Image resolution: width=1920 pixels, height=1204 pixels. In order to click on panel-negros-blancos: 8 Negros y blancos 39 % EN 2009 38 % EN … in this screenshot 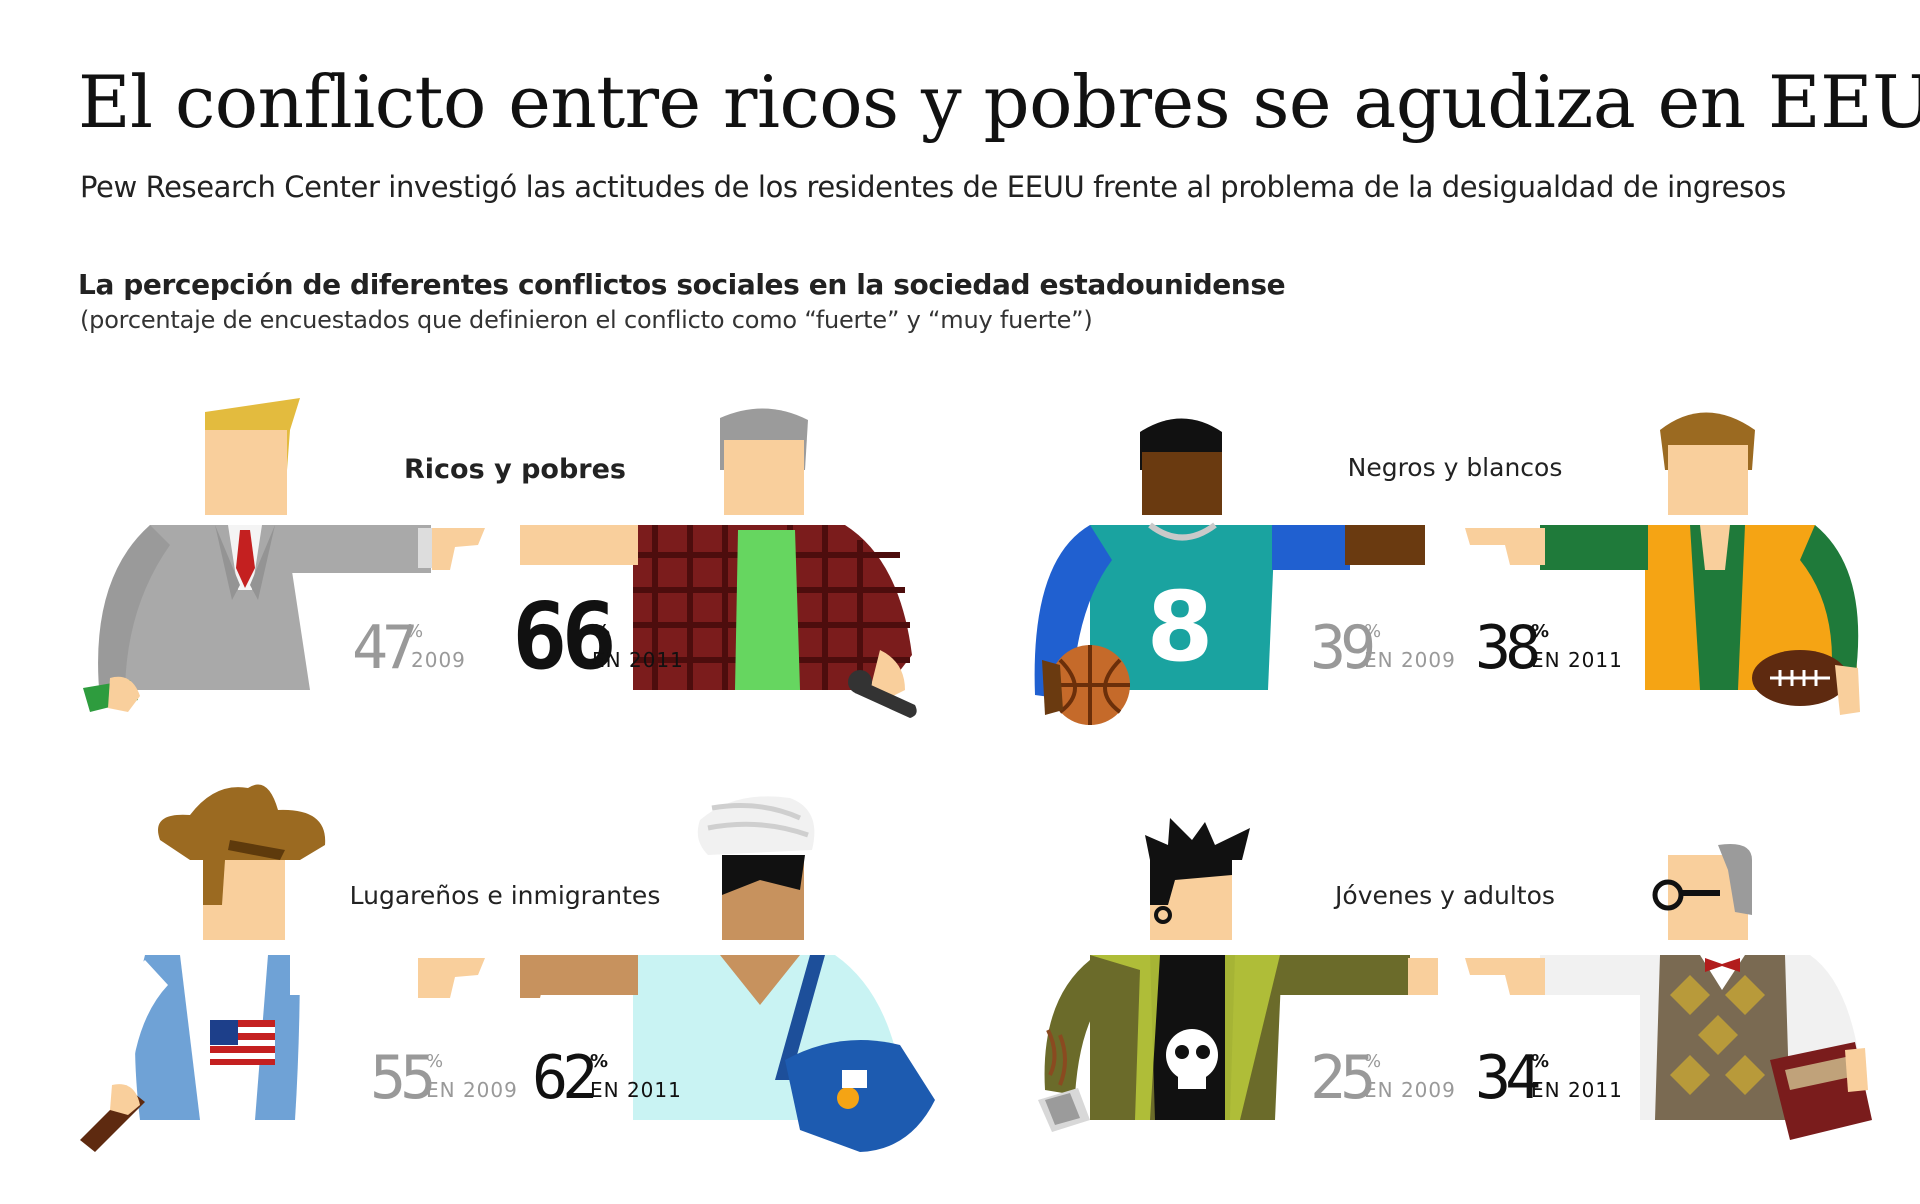, I will do `click(1447, 568)`.